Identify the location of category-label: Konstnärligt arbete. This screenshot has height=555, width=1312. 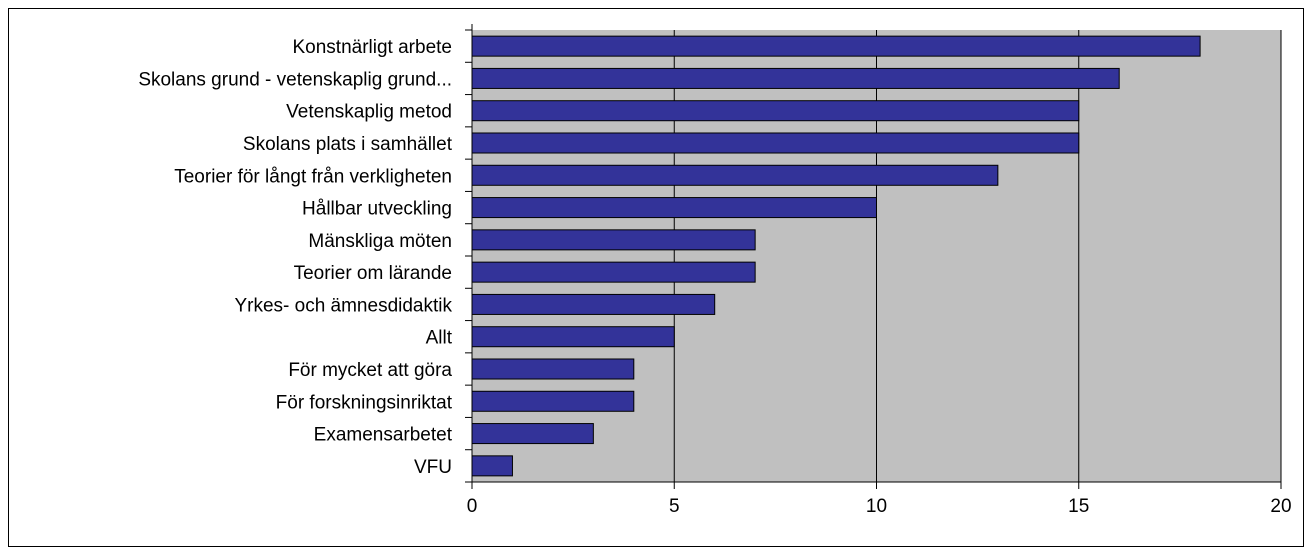
(373, 47).